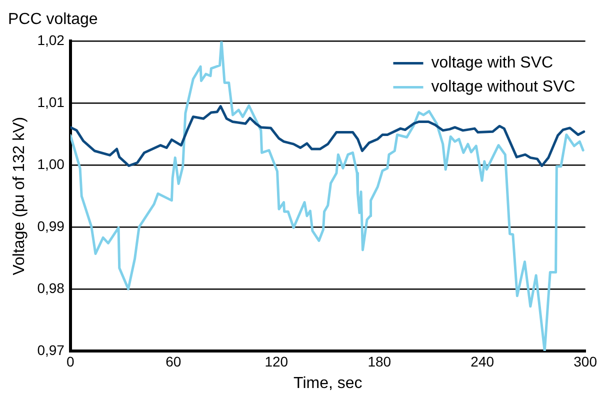  Describe the element at coordinates (51, 102) in the screenshot. I see `y-tick-label: 1,01` at that location.